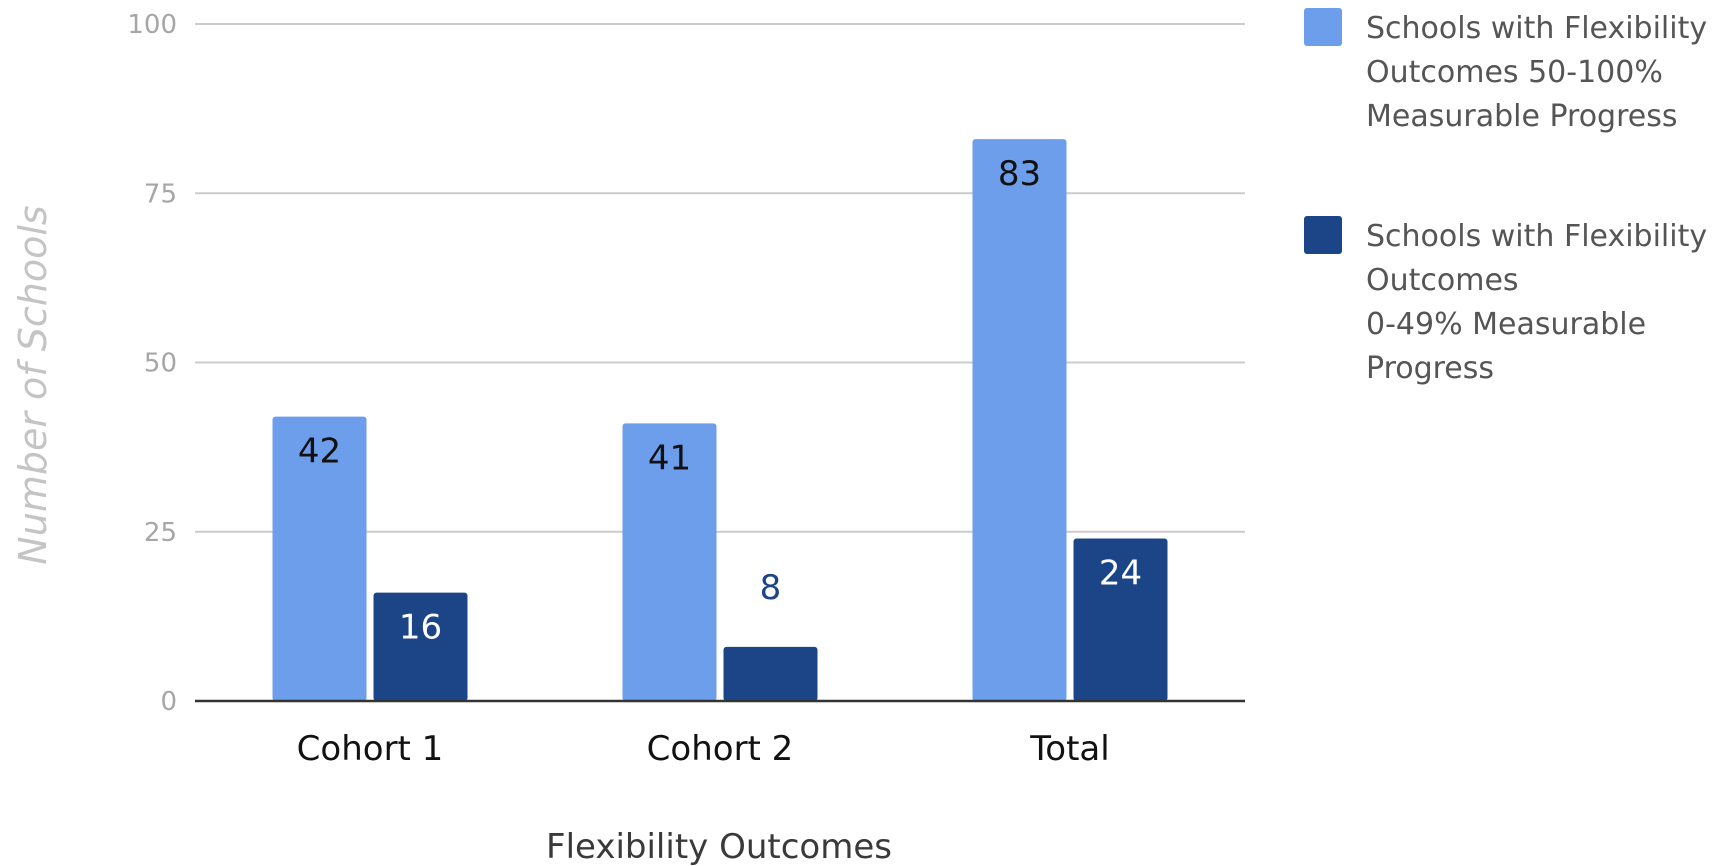 This screenshot has width=1725, height=866. I want to click on legend-label: Progress, so click(1430, 368).